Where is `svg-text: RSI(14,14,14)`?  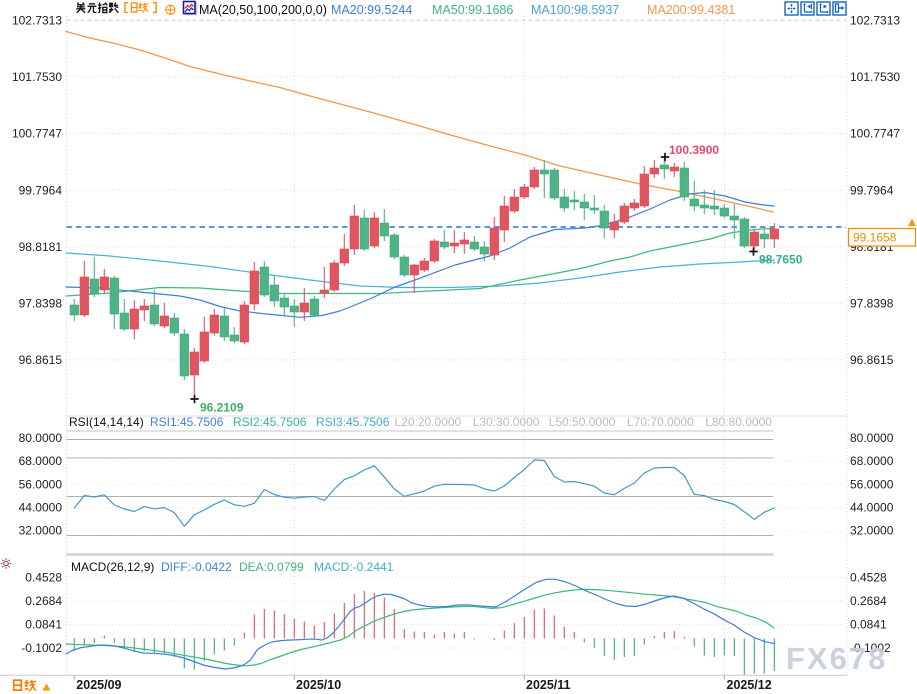
svg-text: RSI(14,14,14) is located at coordinates (106, 422).